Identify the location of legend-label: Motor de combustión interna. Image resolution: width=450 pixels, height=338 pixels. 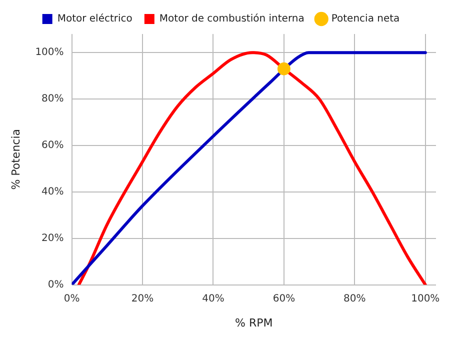
(231, 19).